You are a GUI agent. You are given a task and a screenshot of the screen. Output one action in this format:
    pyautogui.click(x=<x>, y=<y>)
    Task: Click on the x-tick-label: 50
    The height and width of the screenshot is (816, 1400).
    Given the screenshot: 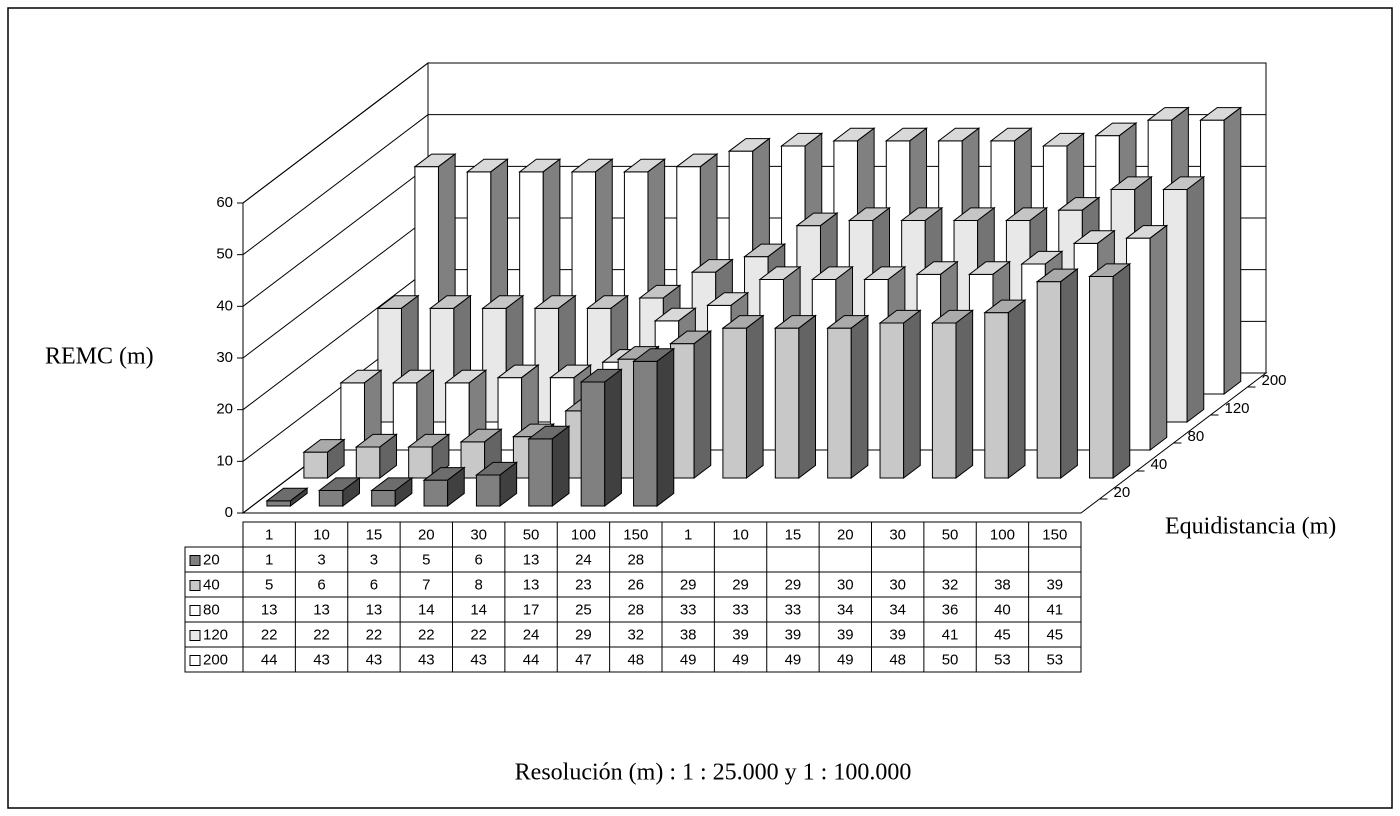 What is the action you would take?
    pyautogui.click(x=950, y=534)
    